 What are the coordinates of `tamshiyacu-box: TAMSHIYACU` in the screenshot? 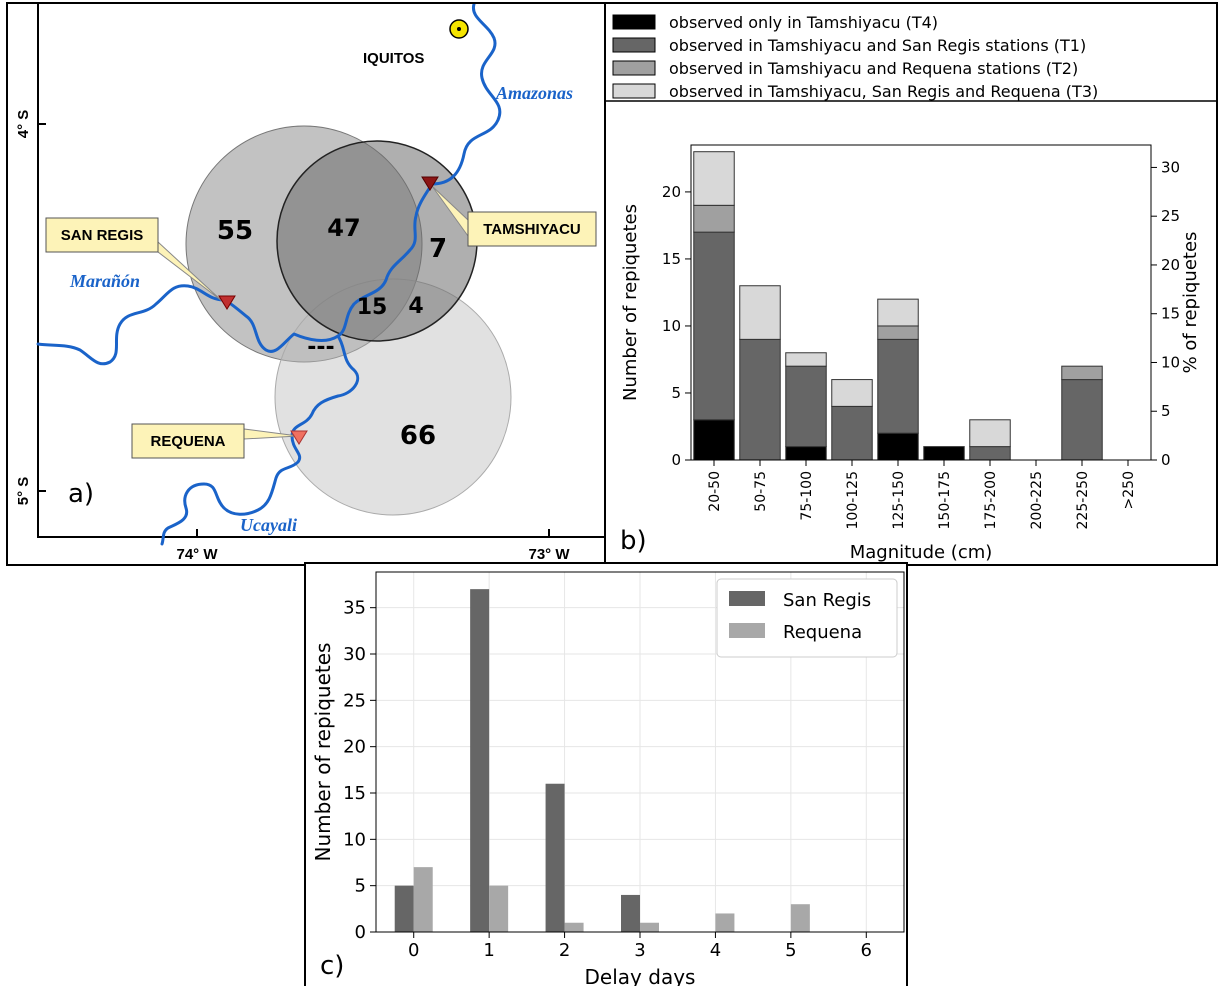 It's located at (532, 229).